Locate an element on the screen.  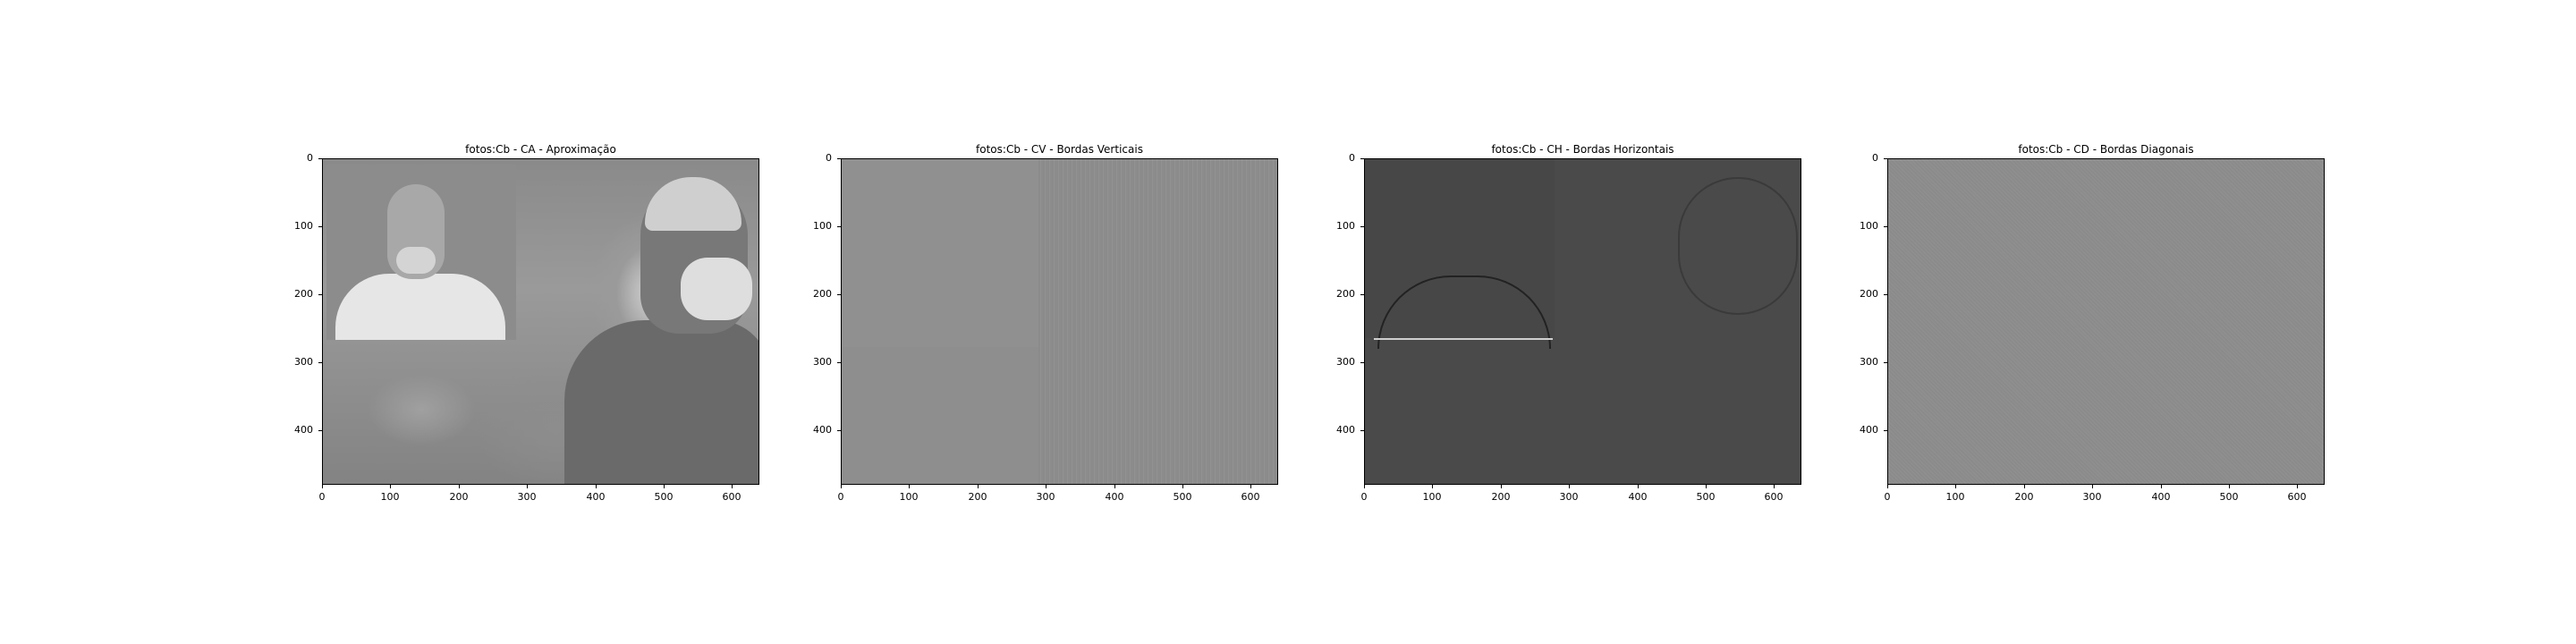
x-tick-label: 0 is located at coordinates (322, 497).